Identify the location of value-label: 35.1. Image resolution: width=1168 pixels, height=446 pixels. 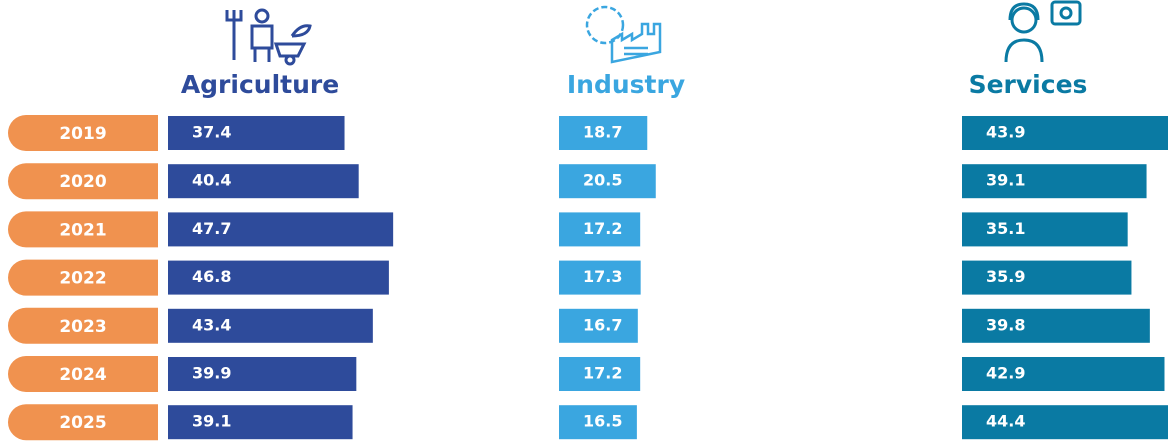
(1005, 228).